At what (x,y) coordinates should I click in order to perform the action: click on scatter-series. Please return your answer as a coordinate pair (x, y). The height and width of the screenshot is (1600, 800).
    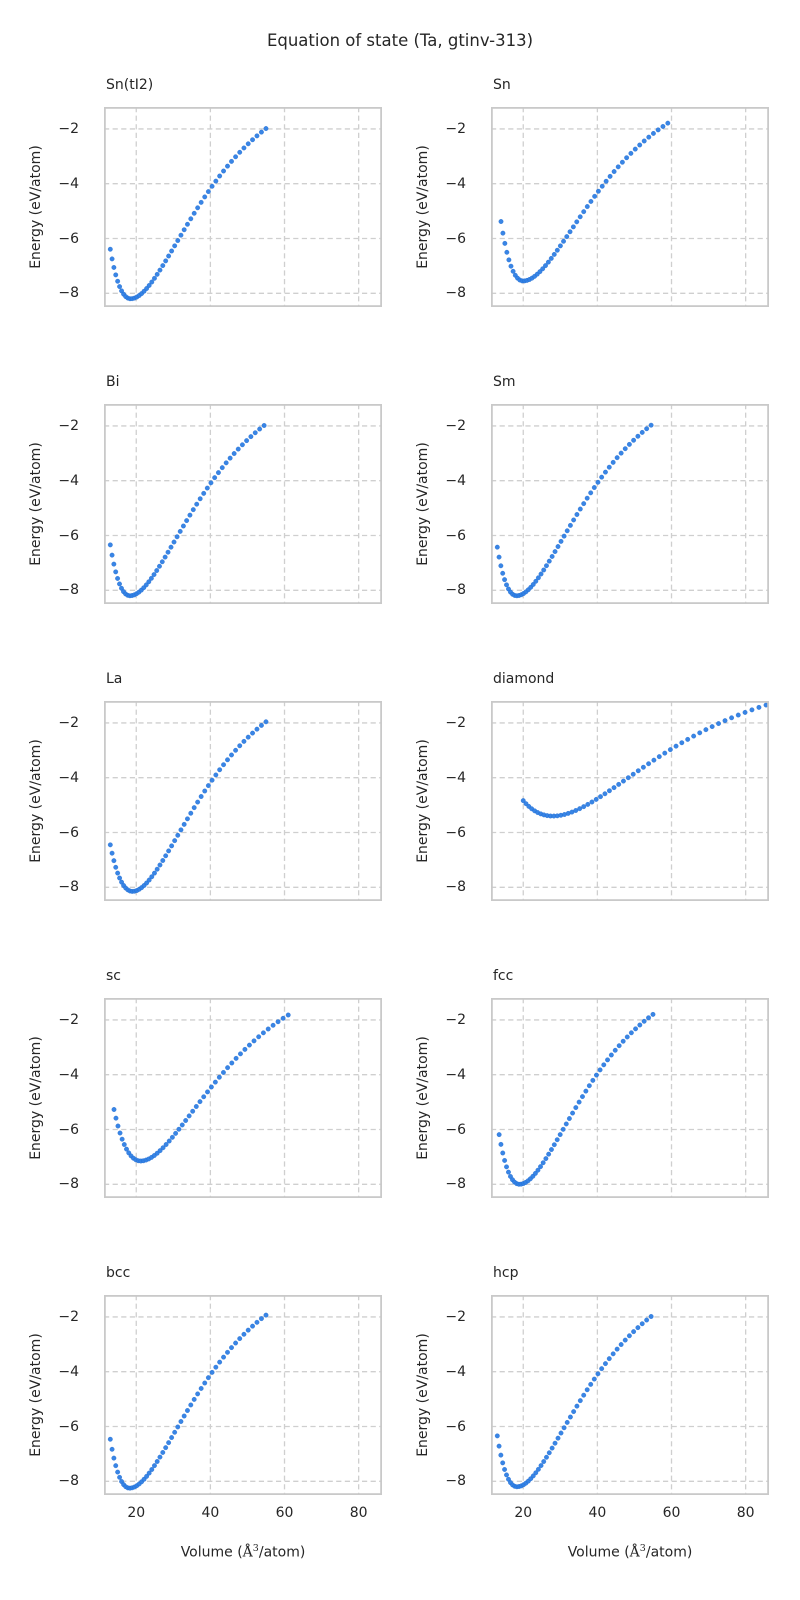
    Looking at the image, I should click on (574, 510).